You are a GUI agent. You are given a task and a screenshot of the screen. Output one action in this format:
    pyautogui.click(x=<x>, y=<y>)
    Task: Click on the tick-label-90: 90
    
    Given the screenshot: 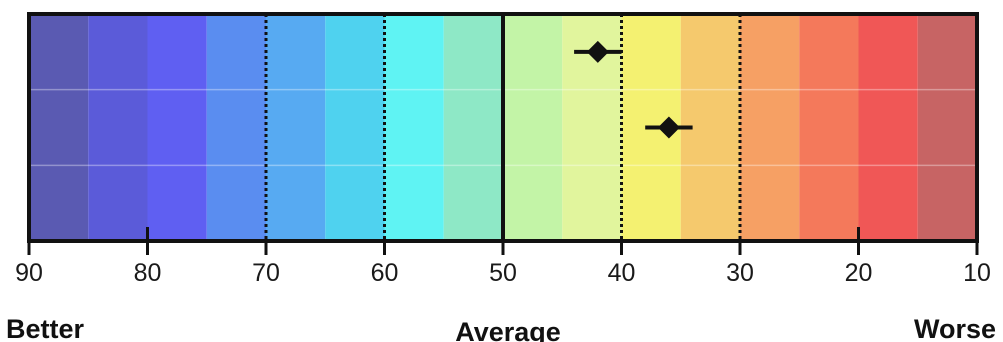 What is the action you would take?
    pyautogui.click(x=29, y=273)
    